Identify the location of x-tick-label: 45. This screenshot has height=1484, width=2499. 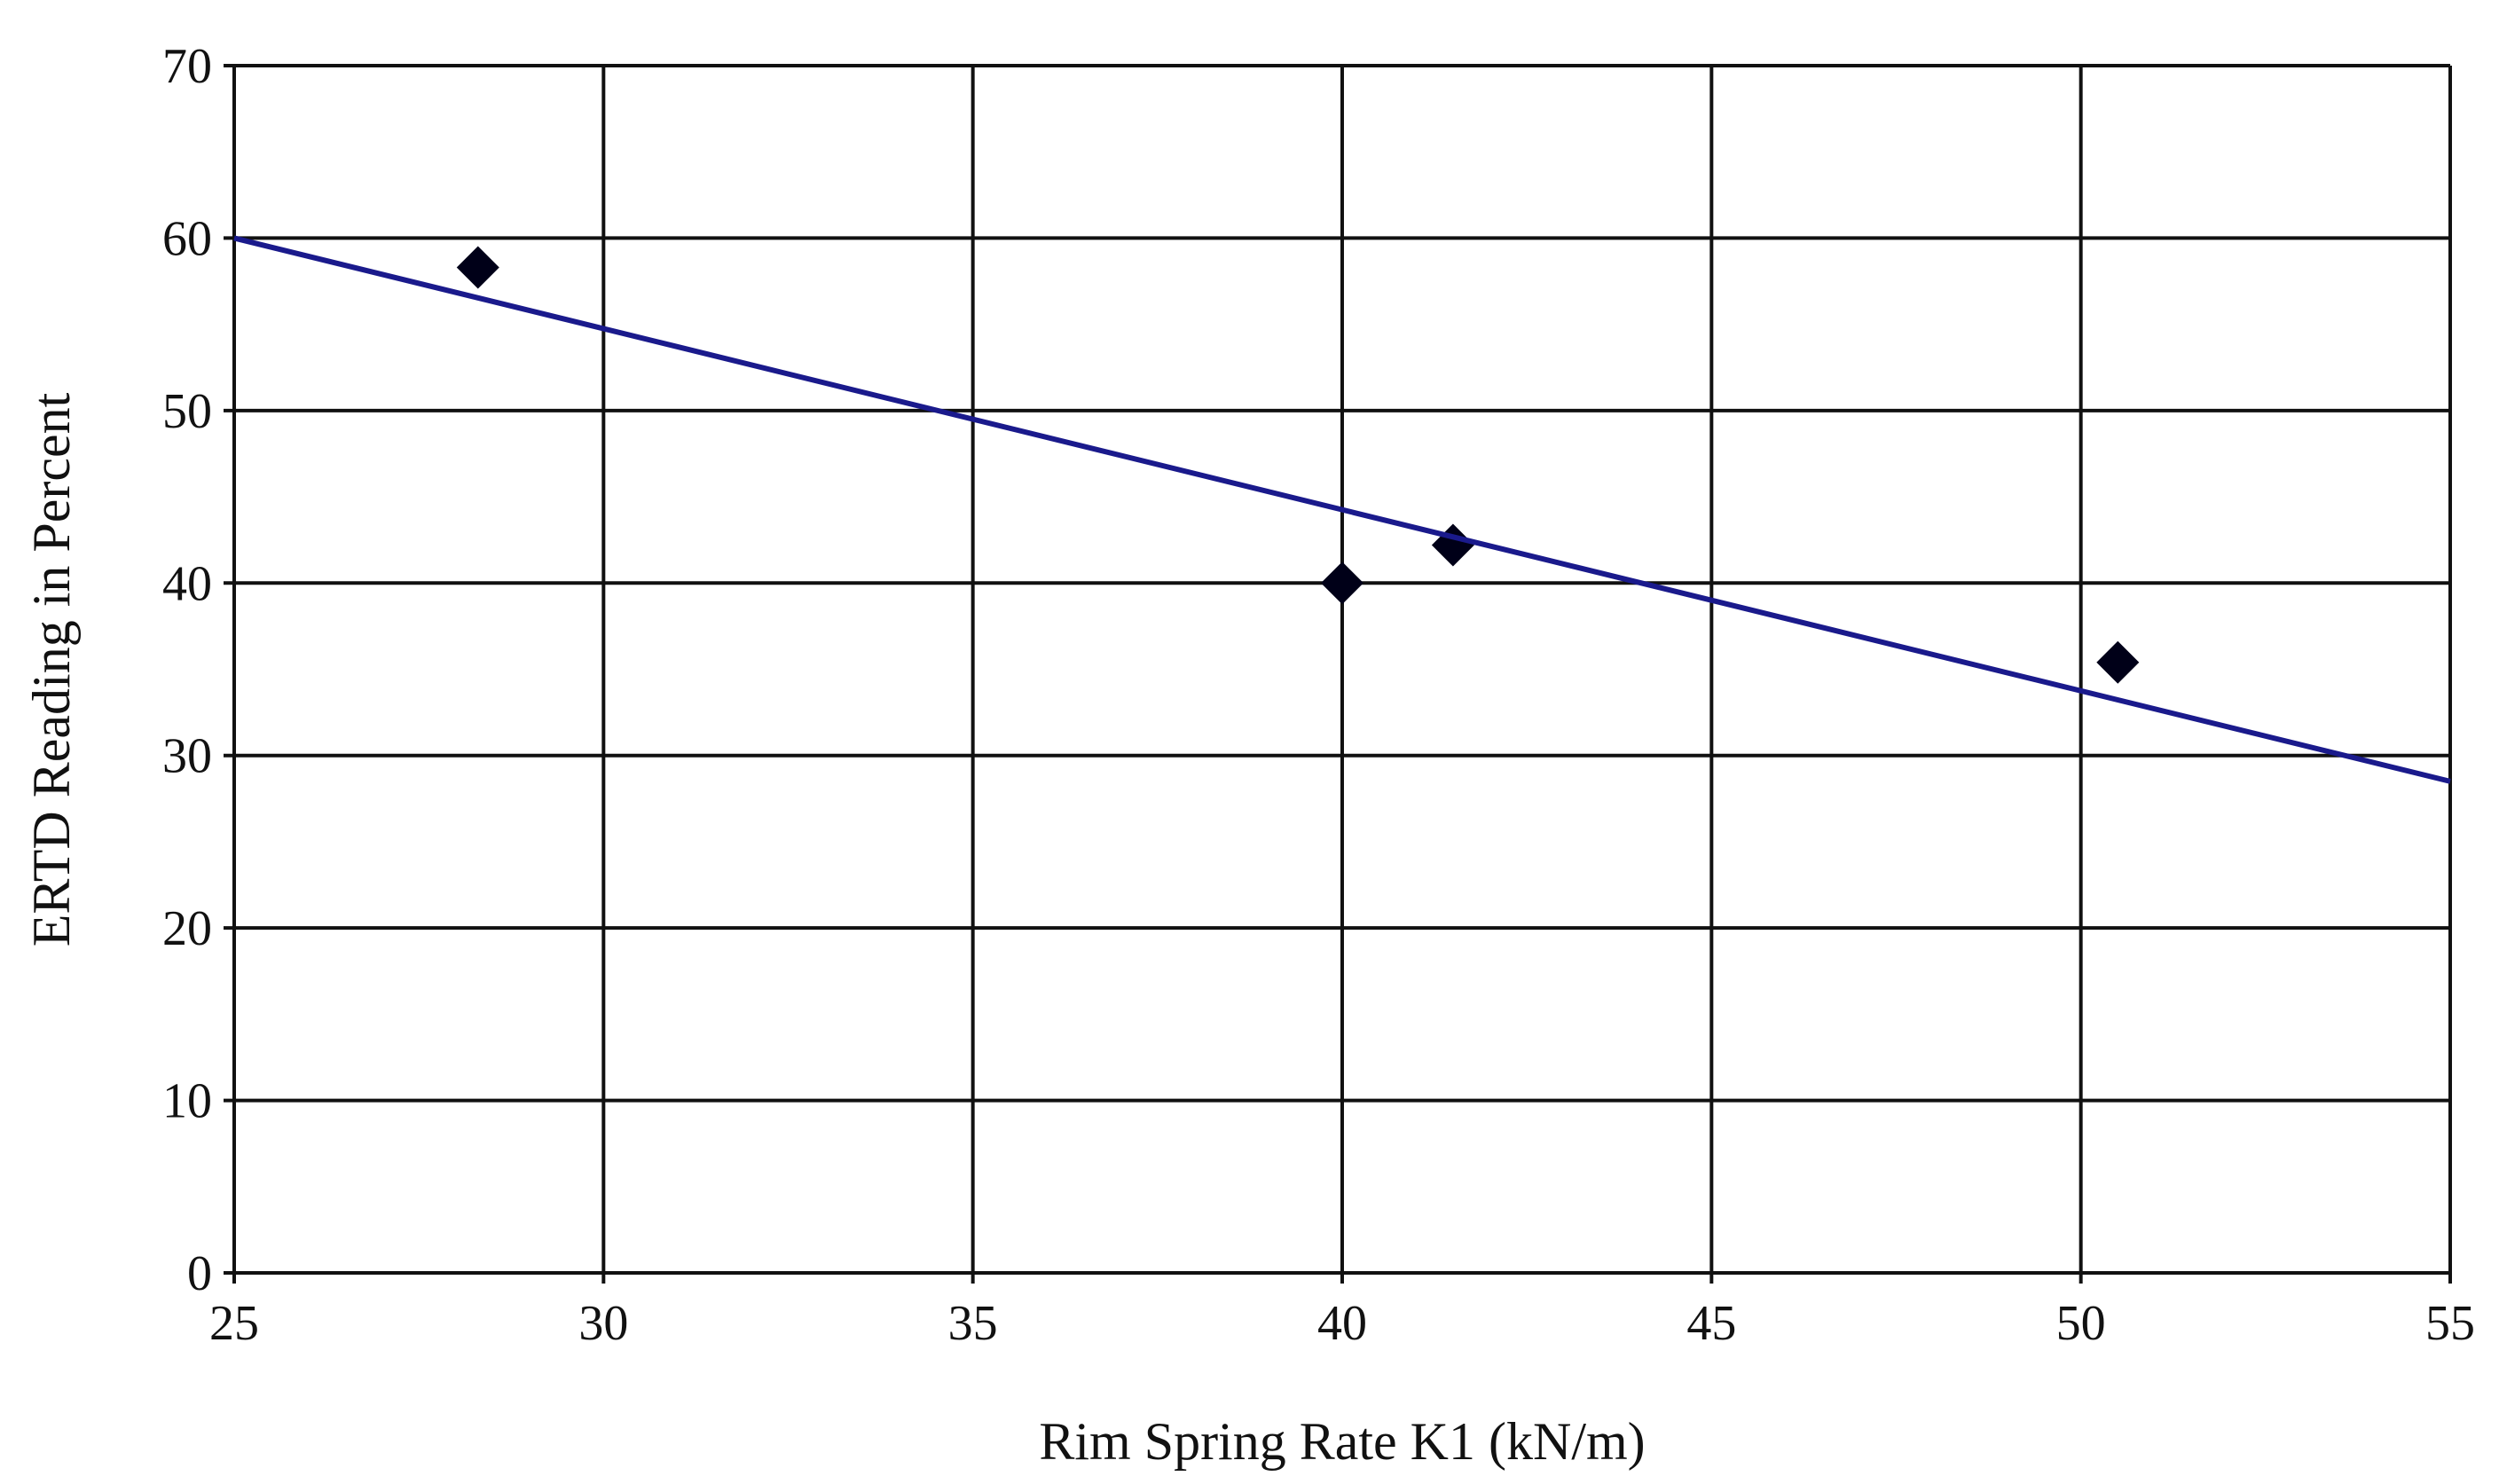
(1711, 1323).